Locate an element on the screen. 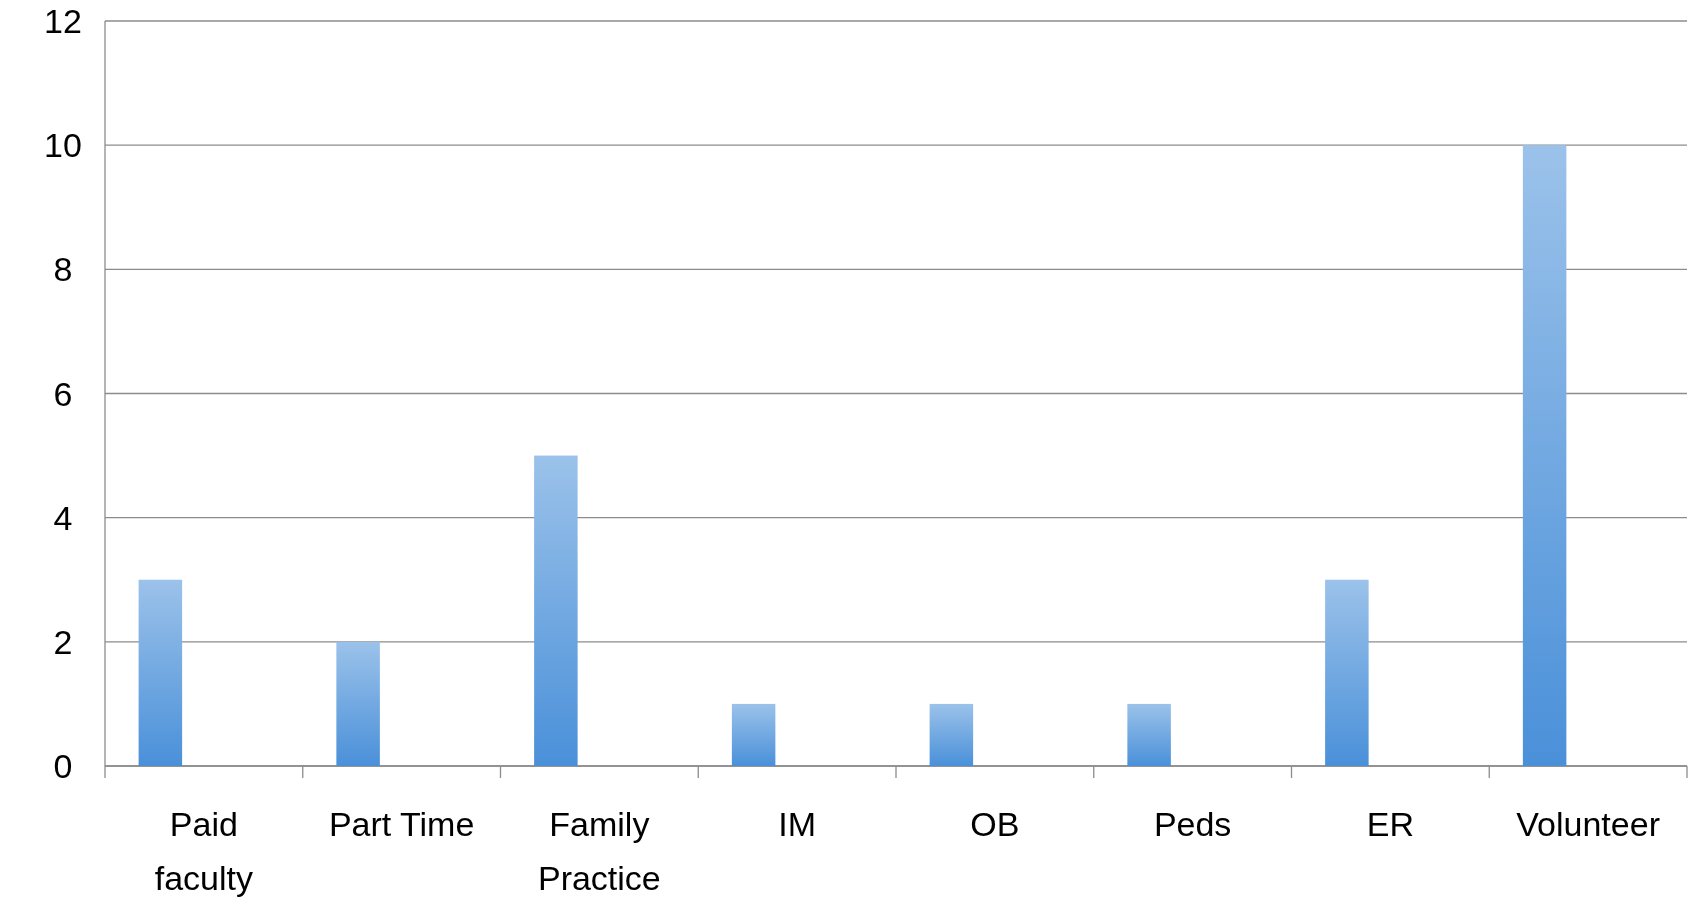  x-tick-label: Part Time is located at coordinates (401, 824).